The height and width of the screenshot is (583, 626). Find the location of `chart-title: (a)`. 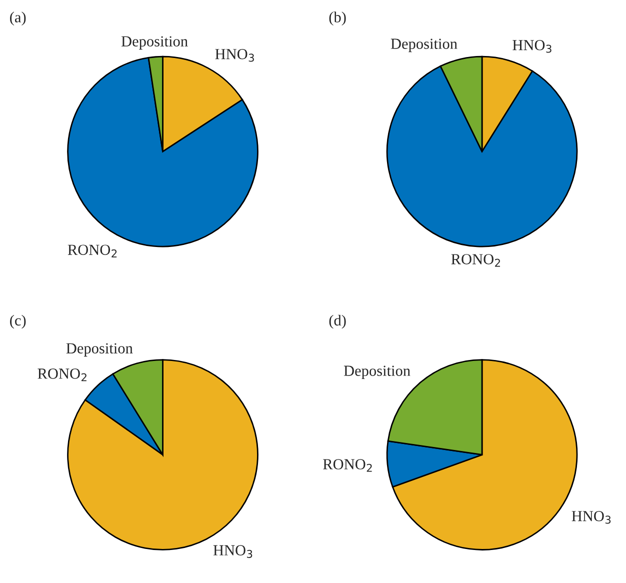

chart-title: (a) is located at coordinates (18, 19).